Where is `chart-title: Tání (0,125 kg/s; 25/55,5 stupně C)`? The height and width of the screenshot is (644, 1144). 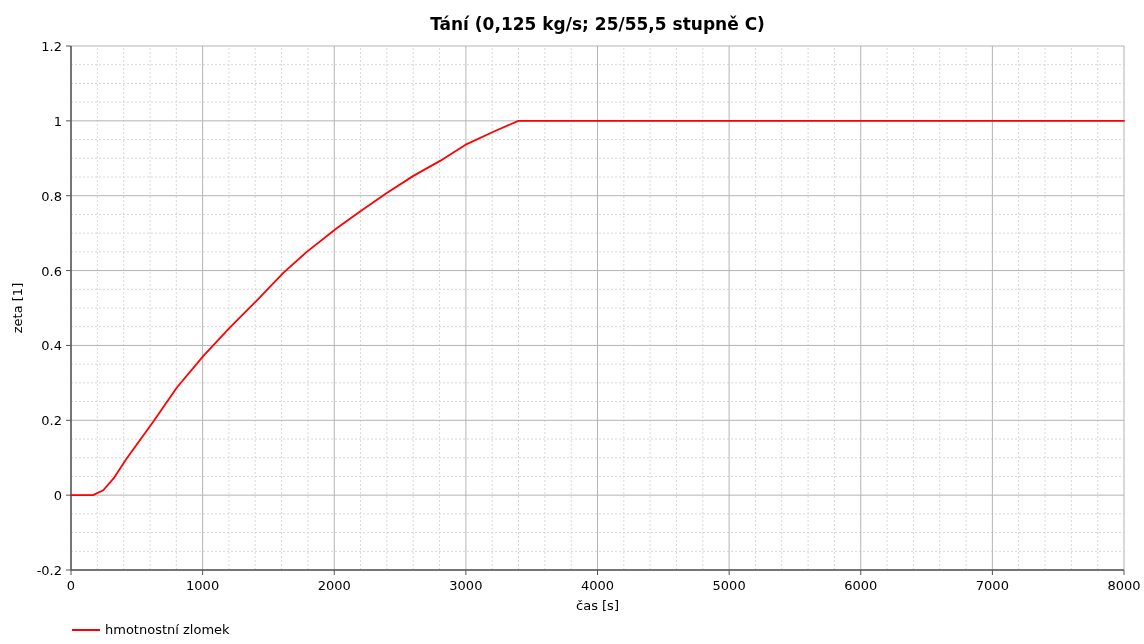 chart-title: Tání (0,125 kg/s; 25/55,5 stupně C) is located at coordinates (597, 24).